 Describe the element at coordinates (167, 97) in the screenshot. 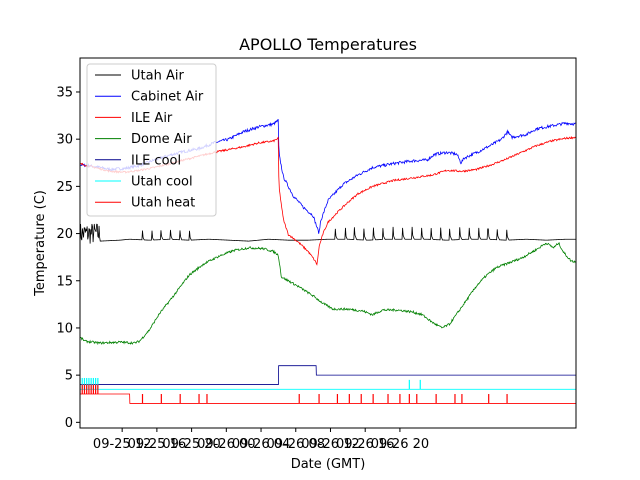

I see `legend-label-cabinet-air: Cabinet Air` at that location.